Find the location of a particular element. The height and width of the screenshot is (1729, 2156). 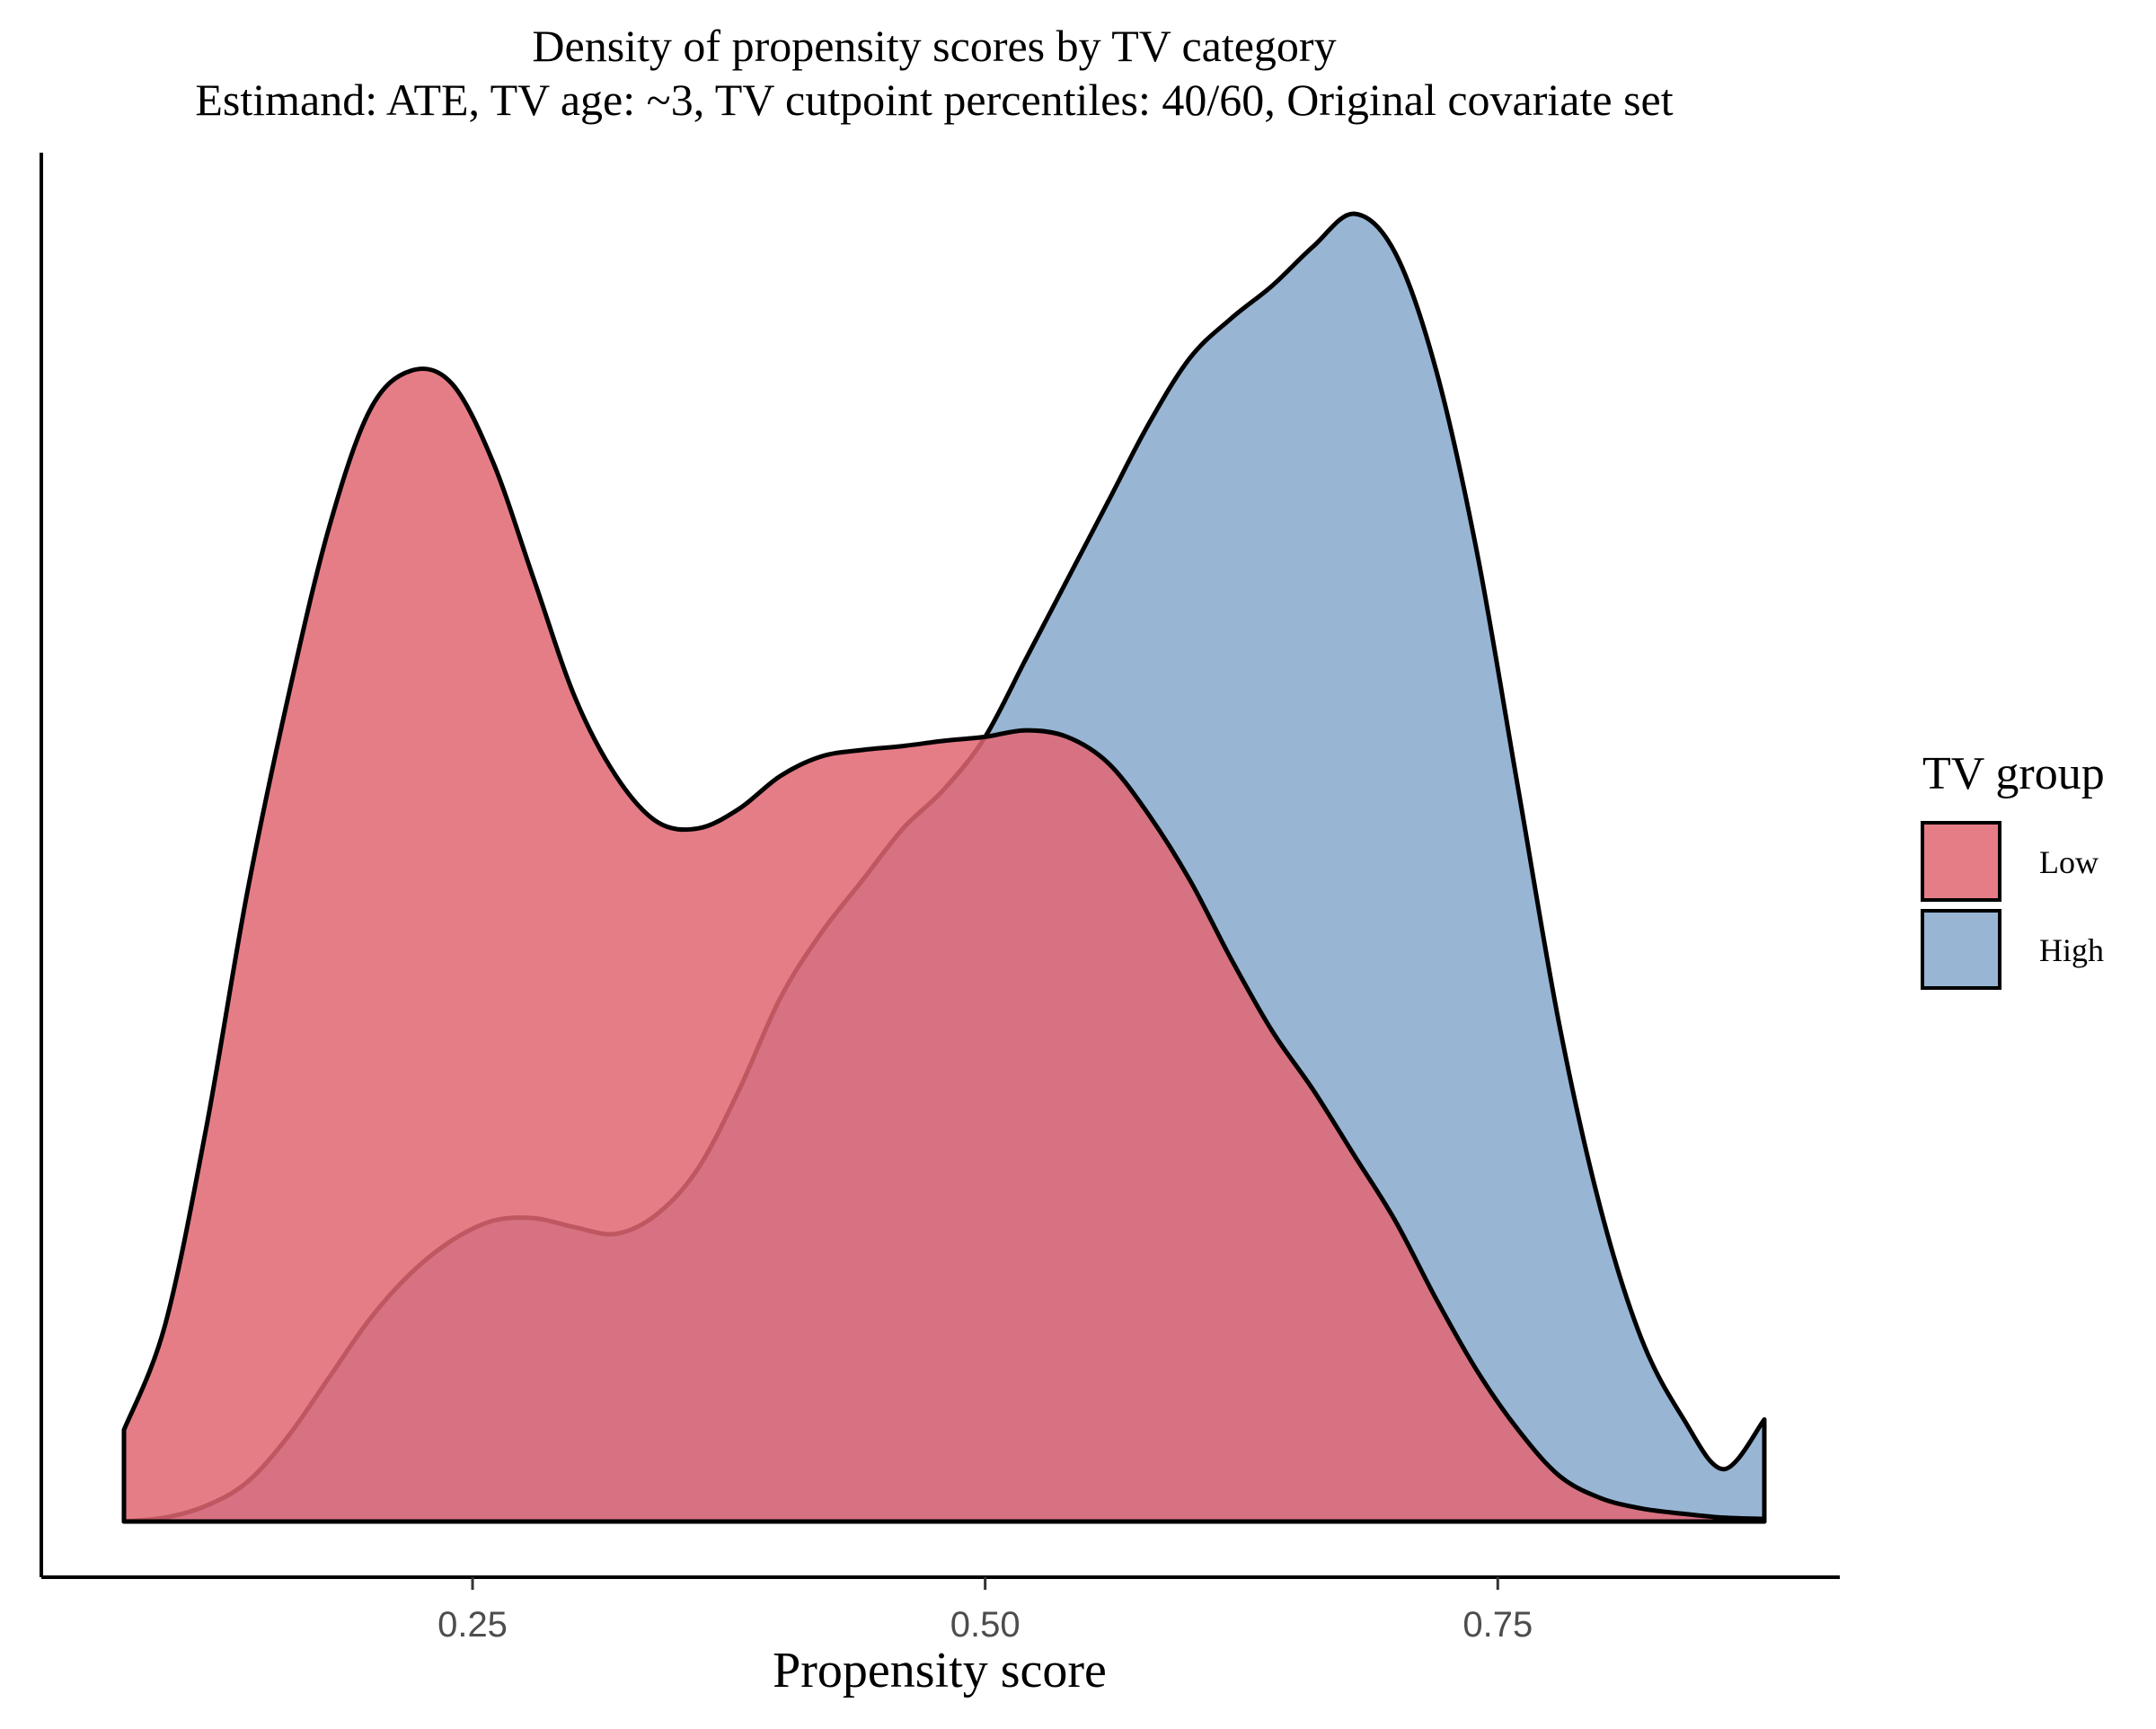

legend-label-high: High is located at coordinates (2072, 950).